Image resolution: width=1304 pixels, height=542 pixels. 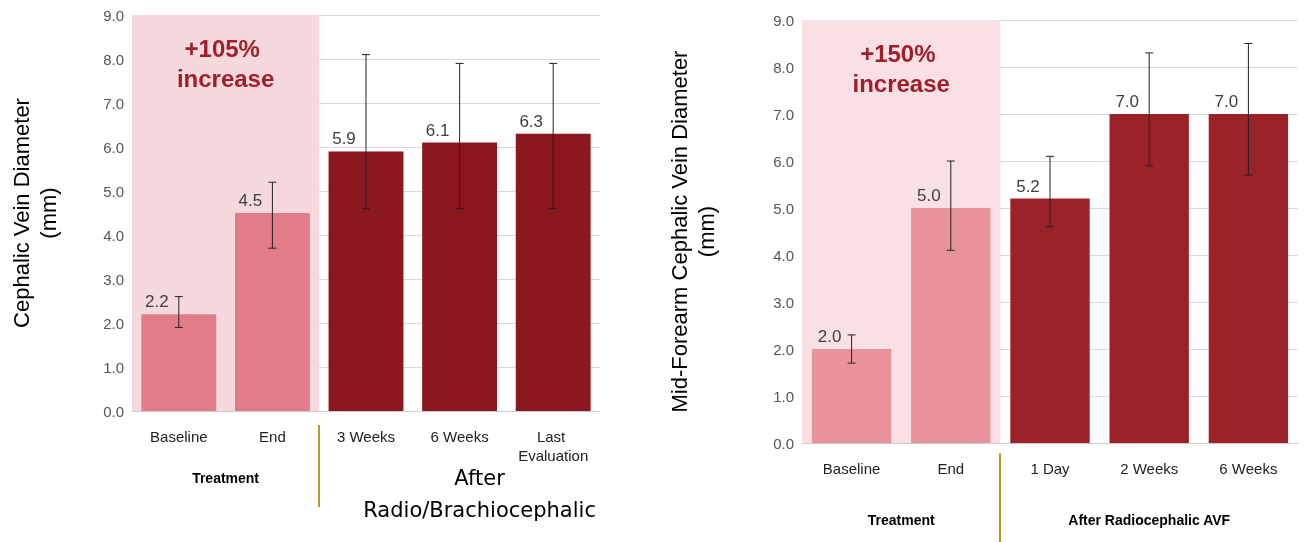 I want to click on data-label: 4.5, so click(x=250, y=200).